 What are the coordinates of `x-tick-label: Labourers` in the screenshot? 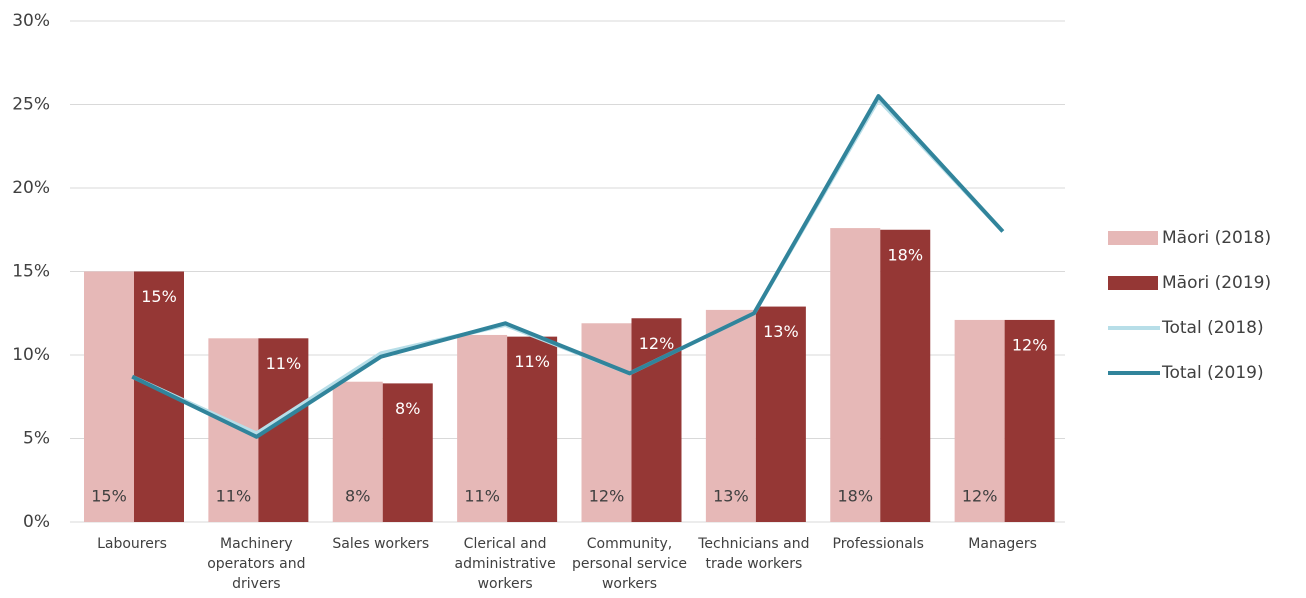 It's located at (132, 544).